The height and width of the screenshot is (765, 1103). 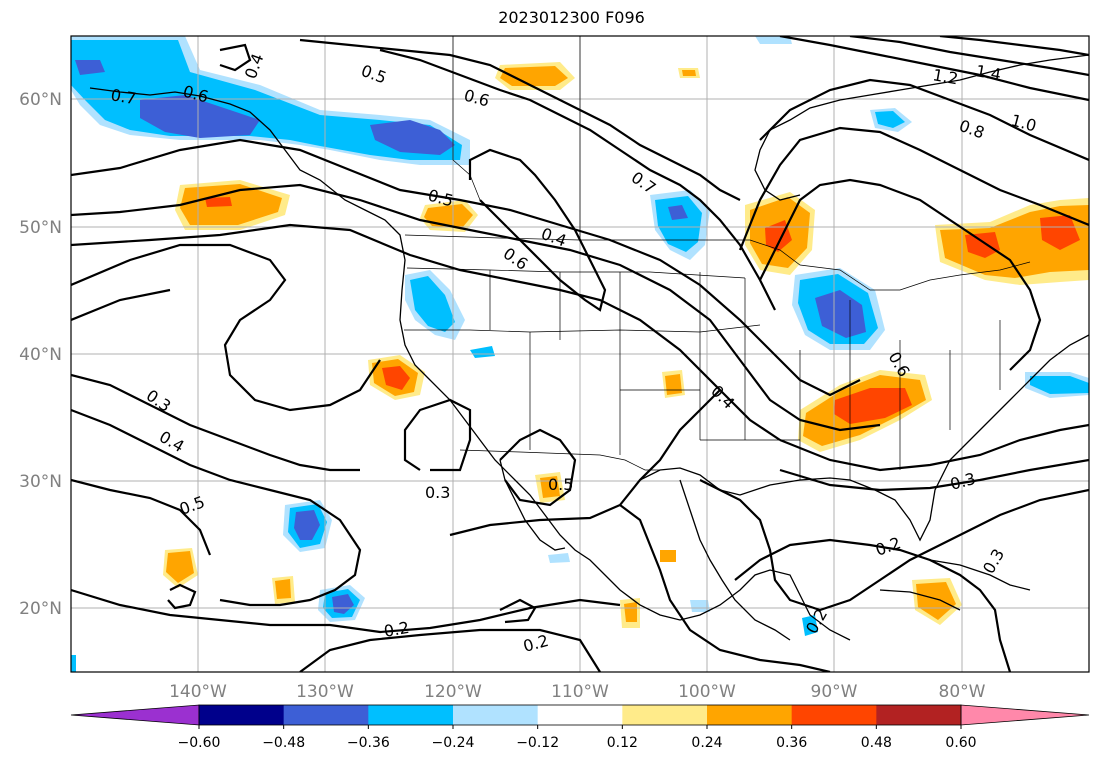 What do you see at coordinates (945, 76) in the screenshot?
I see `contour-label: 1.2` at bounding box center [945, 76].